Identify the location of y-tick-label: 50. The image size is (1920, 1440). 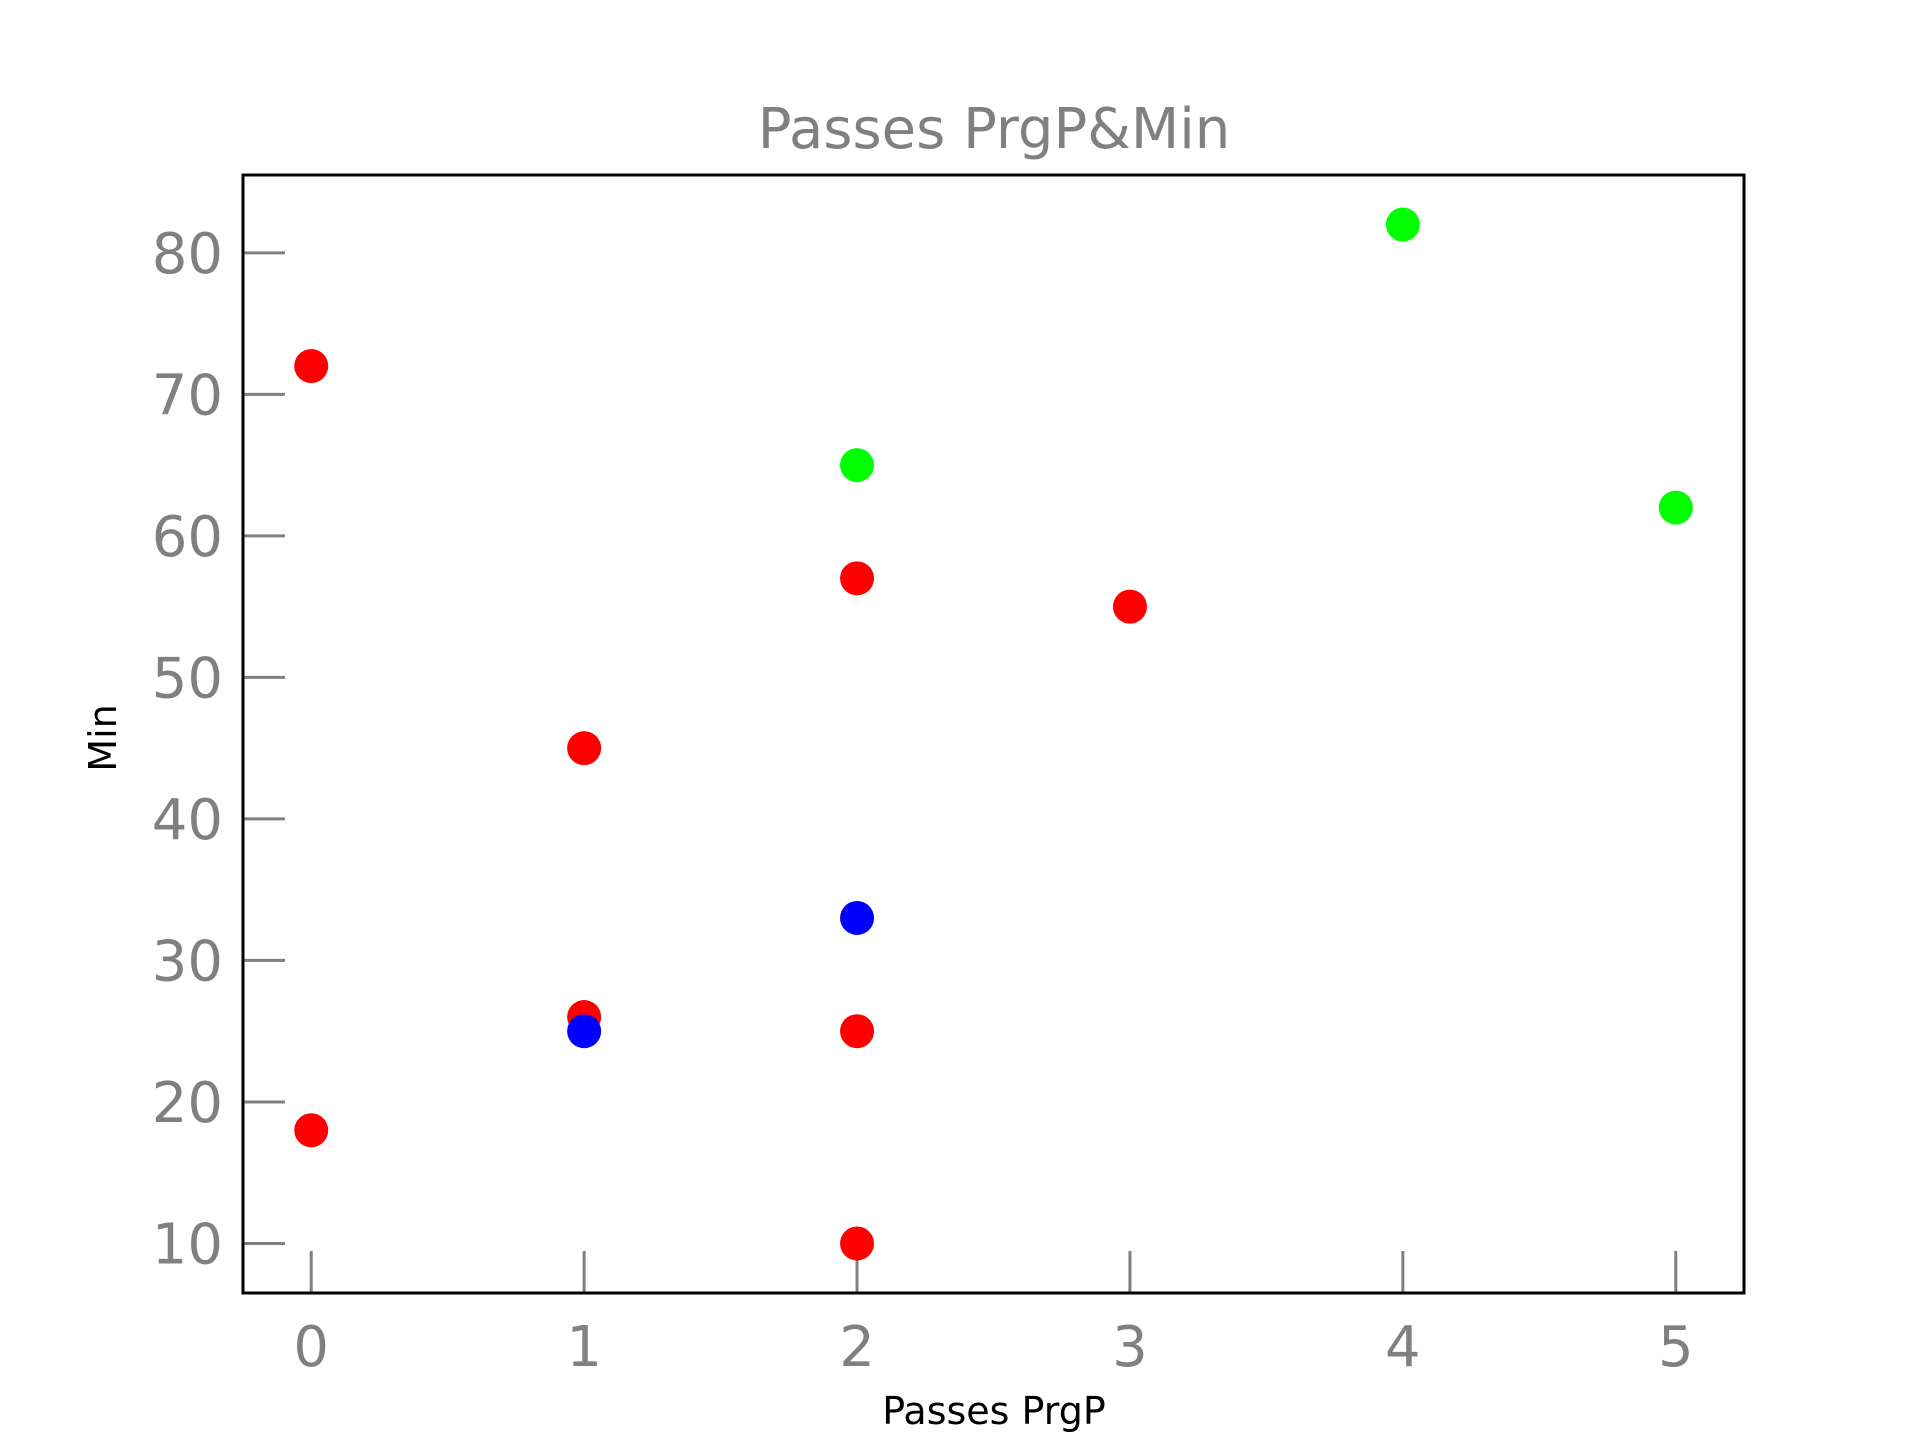
(187, 678).